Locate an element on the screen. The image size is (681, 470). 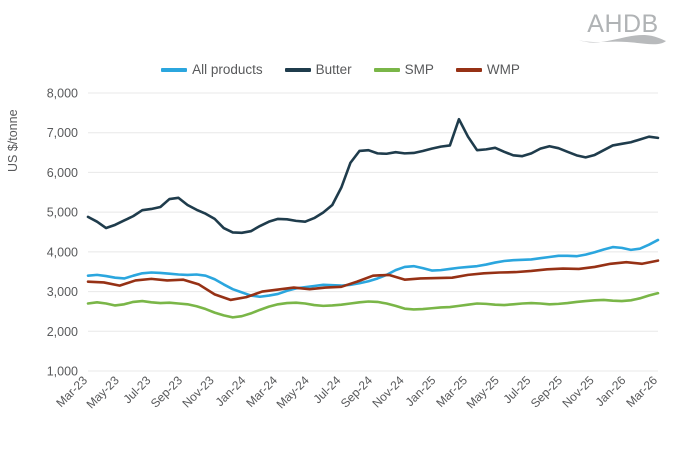
y-tick-label: 7,000 is located at coordinates (62, 133).